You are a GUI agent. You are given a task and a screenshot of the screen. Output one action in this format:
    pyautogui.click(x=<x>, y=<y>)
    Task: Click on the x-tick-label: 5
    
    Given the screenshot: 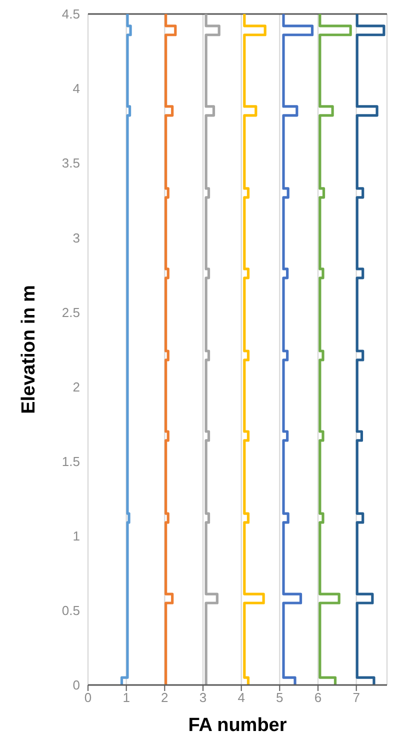 What is the action you would take?
    pyautogui.click(x=280, y=698)
    